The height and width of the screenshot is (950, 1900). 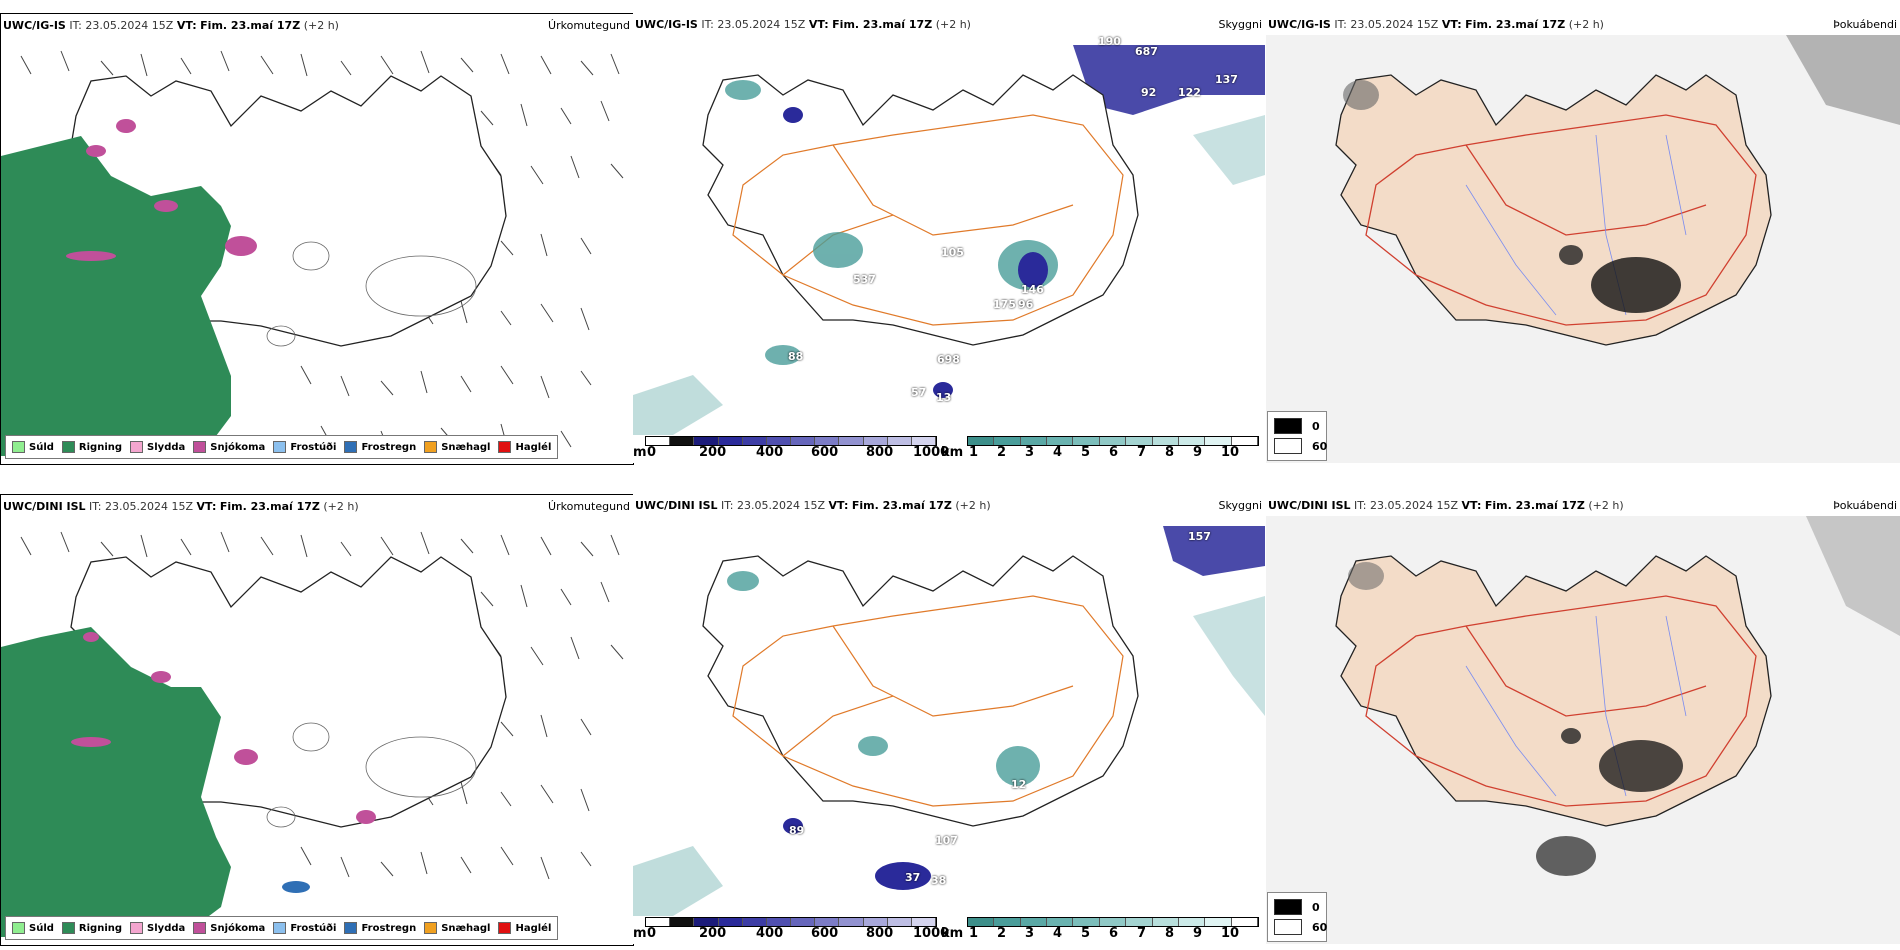 What do you see at coordinates (796, 356) in the screenshot?
I see `cloud-base-label: 88` at bounding box center [796, 356].